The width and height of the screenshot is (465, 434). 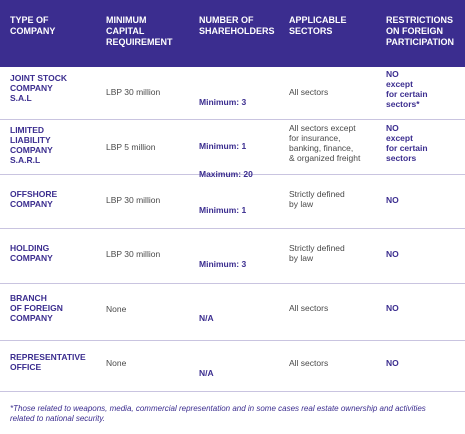 I want to click on capital-requirement: LBP 5 million, so click(x=131, y=147).